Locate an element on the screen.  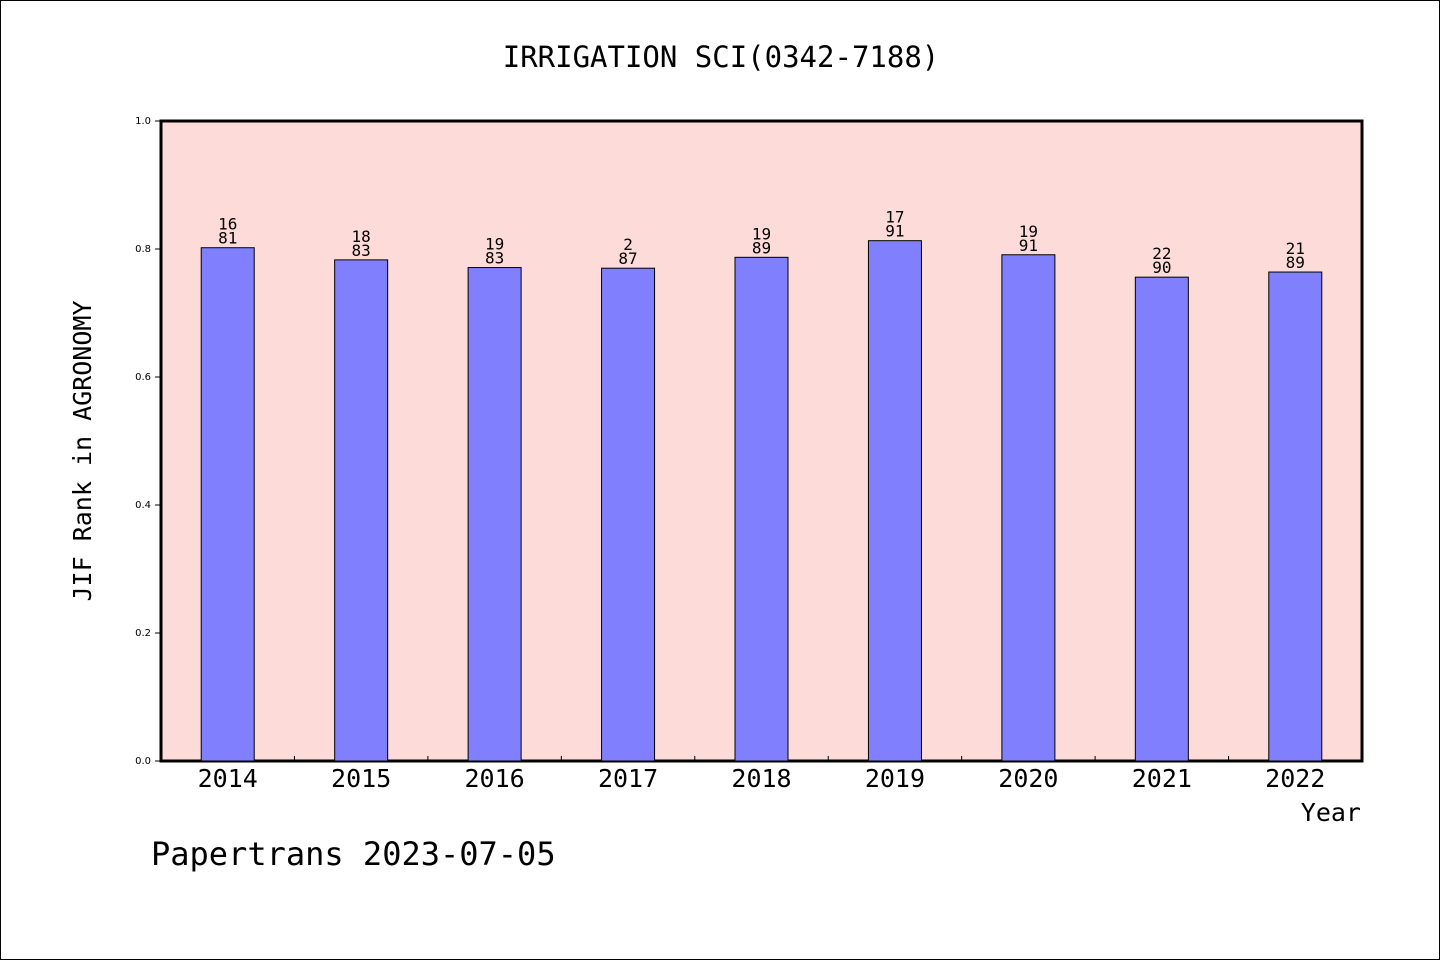
y-tick-label: 0.2 is located at coordinates (143, 633).